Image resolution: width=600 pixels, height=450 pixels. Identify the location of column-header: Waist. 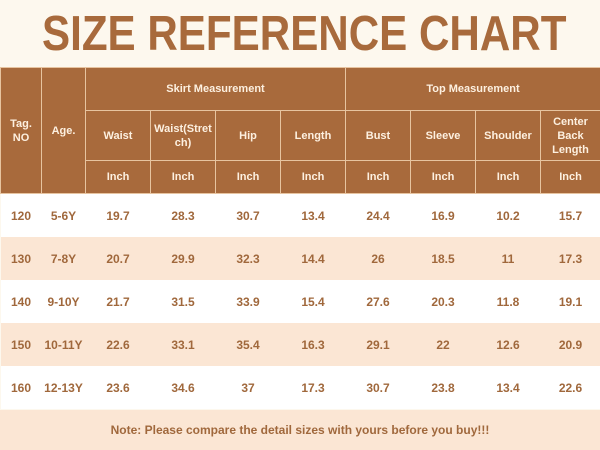
(118, 135).